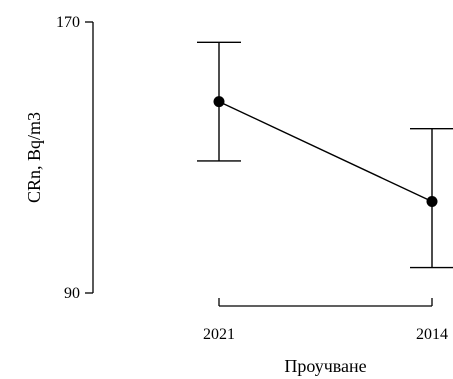 This screenshot has width=453, height=379. I want to click on y-tick-label: 90, so click(72, 293).